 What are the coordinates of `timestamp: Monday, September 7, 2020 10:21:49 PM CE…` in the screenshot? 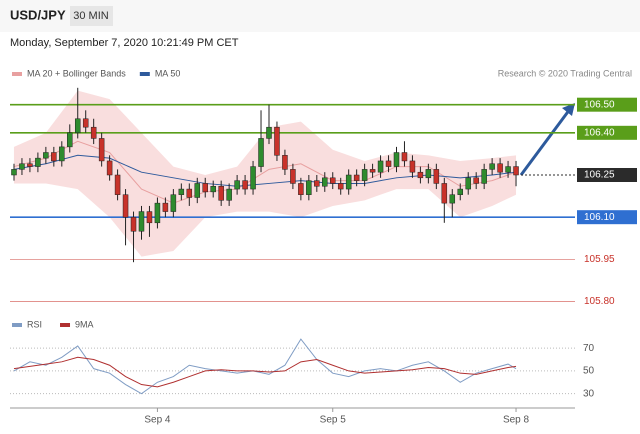 It's located at (124, 43).